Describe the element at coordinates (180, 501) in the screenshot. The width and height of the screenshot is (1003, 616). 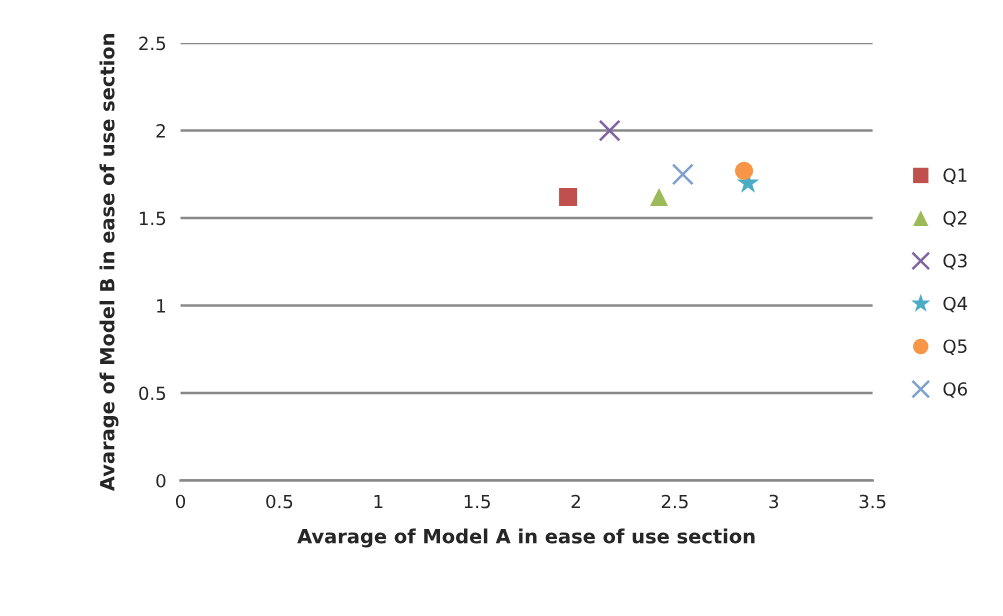
I see `x-tick-label: 0` at that location.